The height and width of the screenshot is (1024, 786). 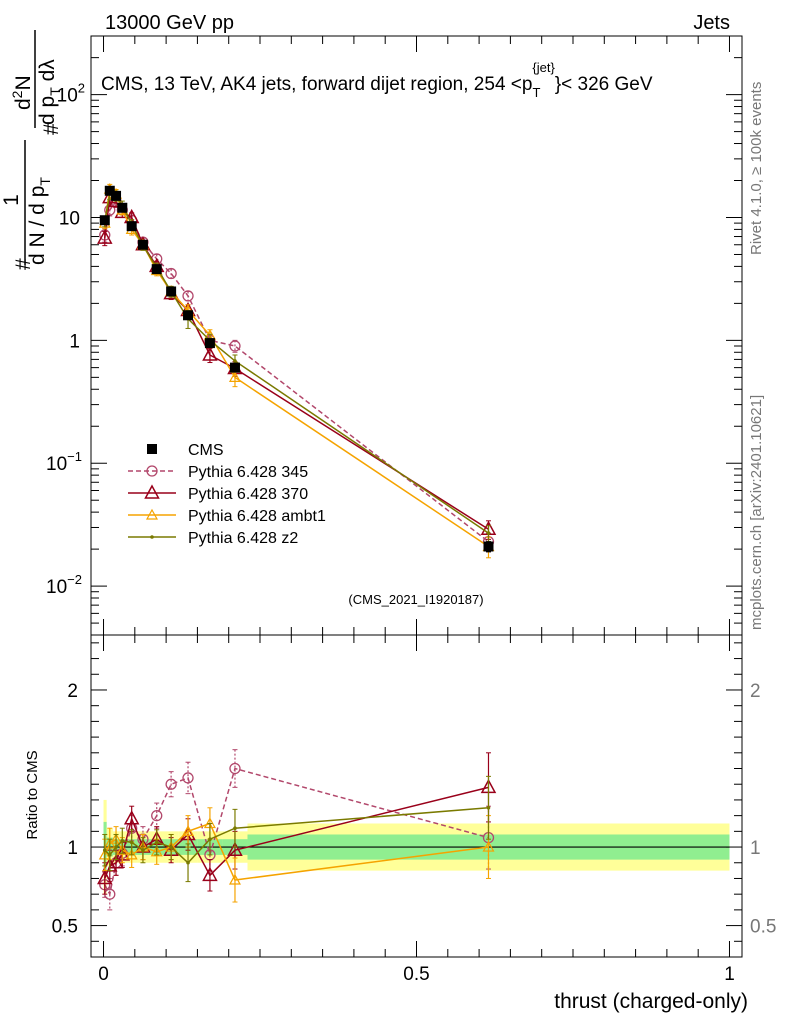 I want to click on legend-label: CMS, so click(x=206, y=450).